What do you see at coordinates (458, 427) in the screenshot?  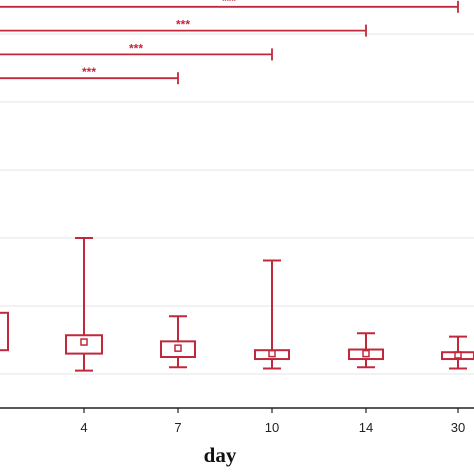 I see `x-tick-label: 30` at bounding box center [458, 427].